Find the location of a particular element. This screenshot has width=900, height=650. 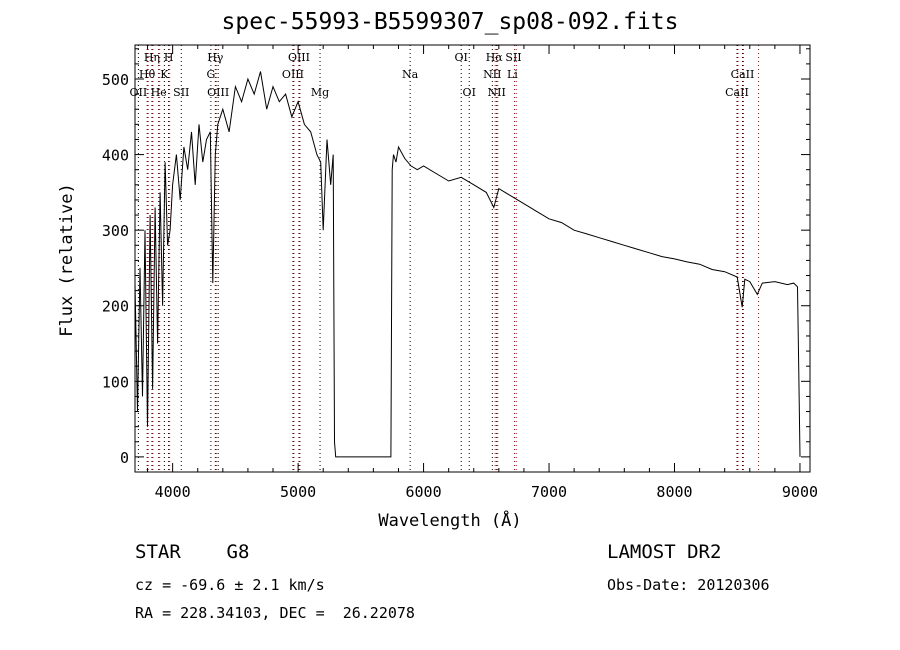

obs-date-label: Obs-Date: 20120306 is located at coordinates (688, 585).